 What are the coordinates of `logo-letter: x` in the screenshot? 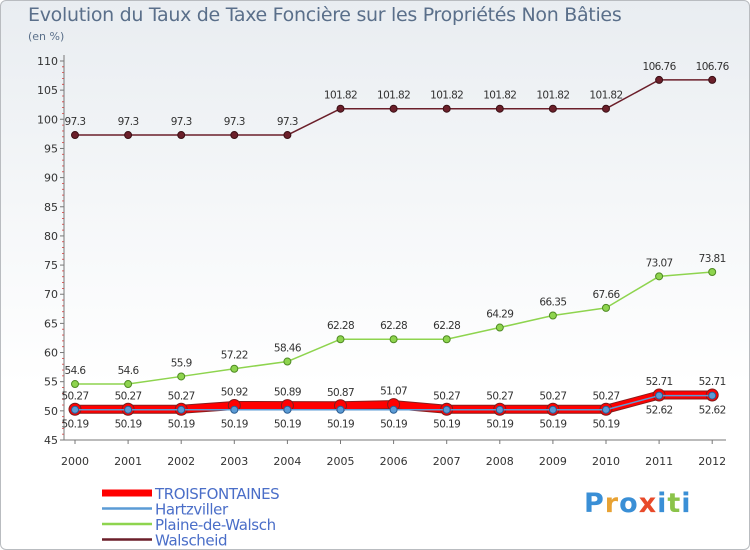 It's located at (648, 503).